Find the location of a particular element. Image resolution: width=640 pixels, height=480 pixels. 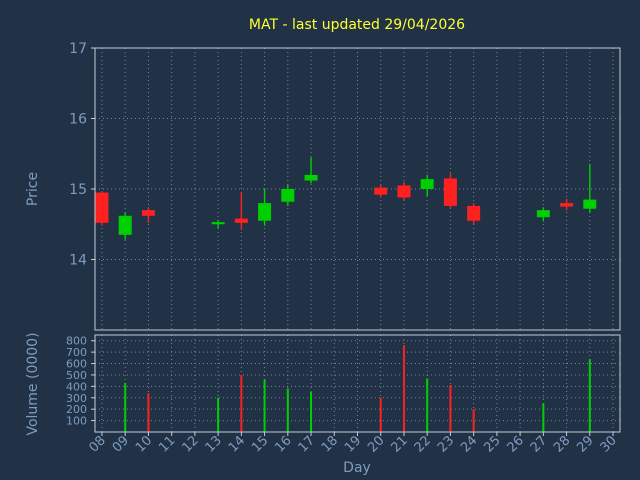

x-axis-label: Day is located at coordinates (357, 468).